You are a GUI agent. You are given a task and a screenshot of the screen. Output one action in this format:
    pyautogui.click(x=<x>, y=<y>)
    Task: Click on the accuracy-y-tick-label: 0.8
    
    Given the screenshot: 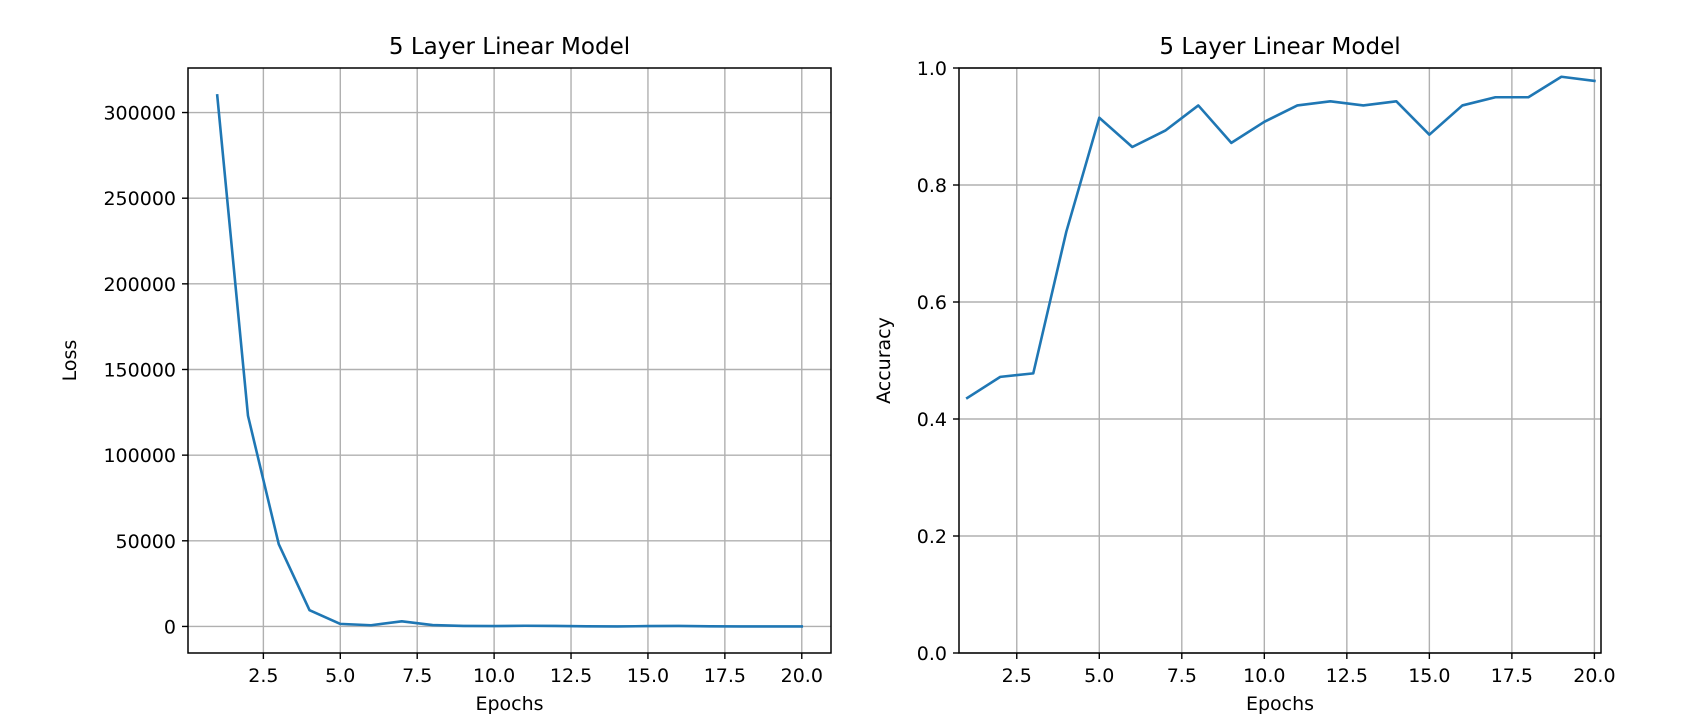 What is the action you would take?
    pyautogui.click(x=932, y=186)
    